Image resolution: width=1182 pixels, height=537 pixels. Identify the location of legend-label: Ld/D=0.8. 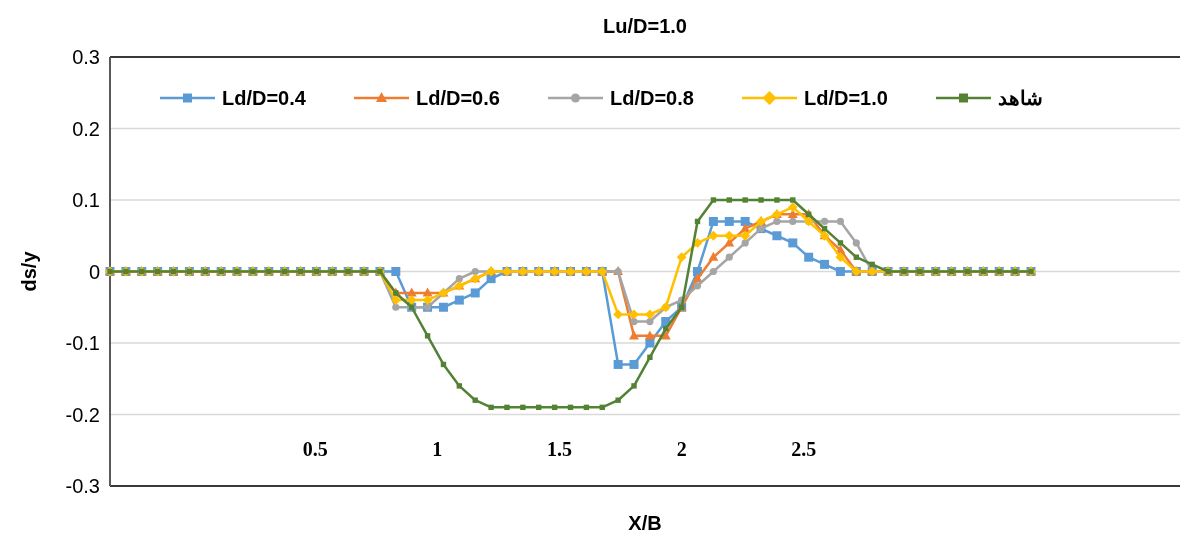
(652, 98).